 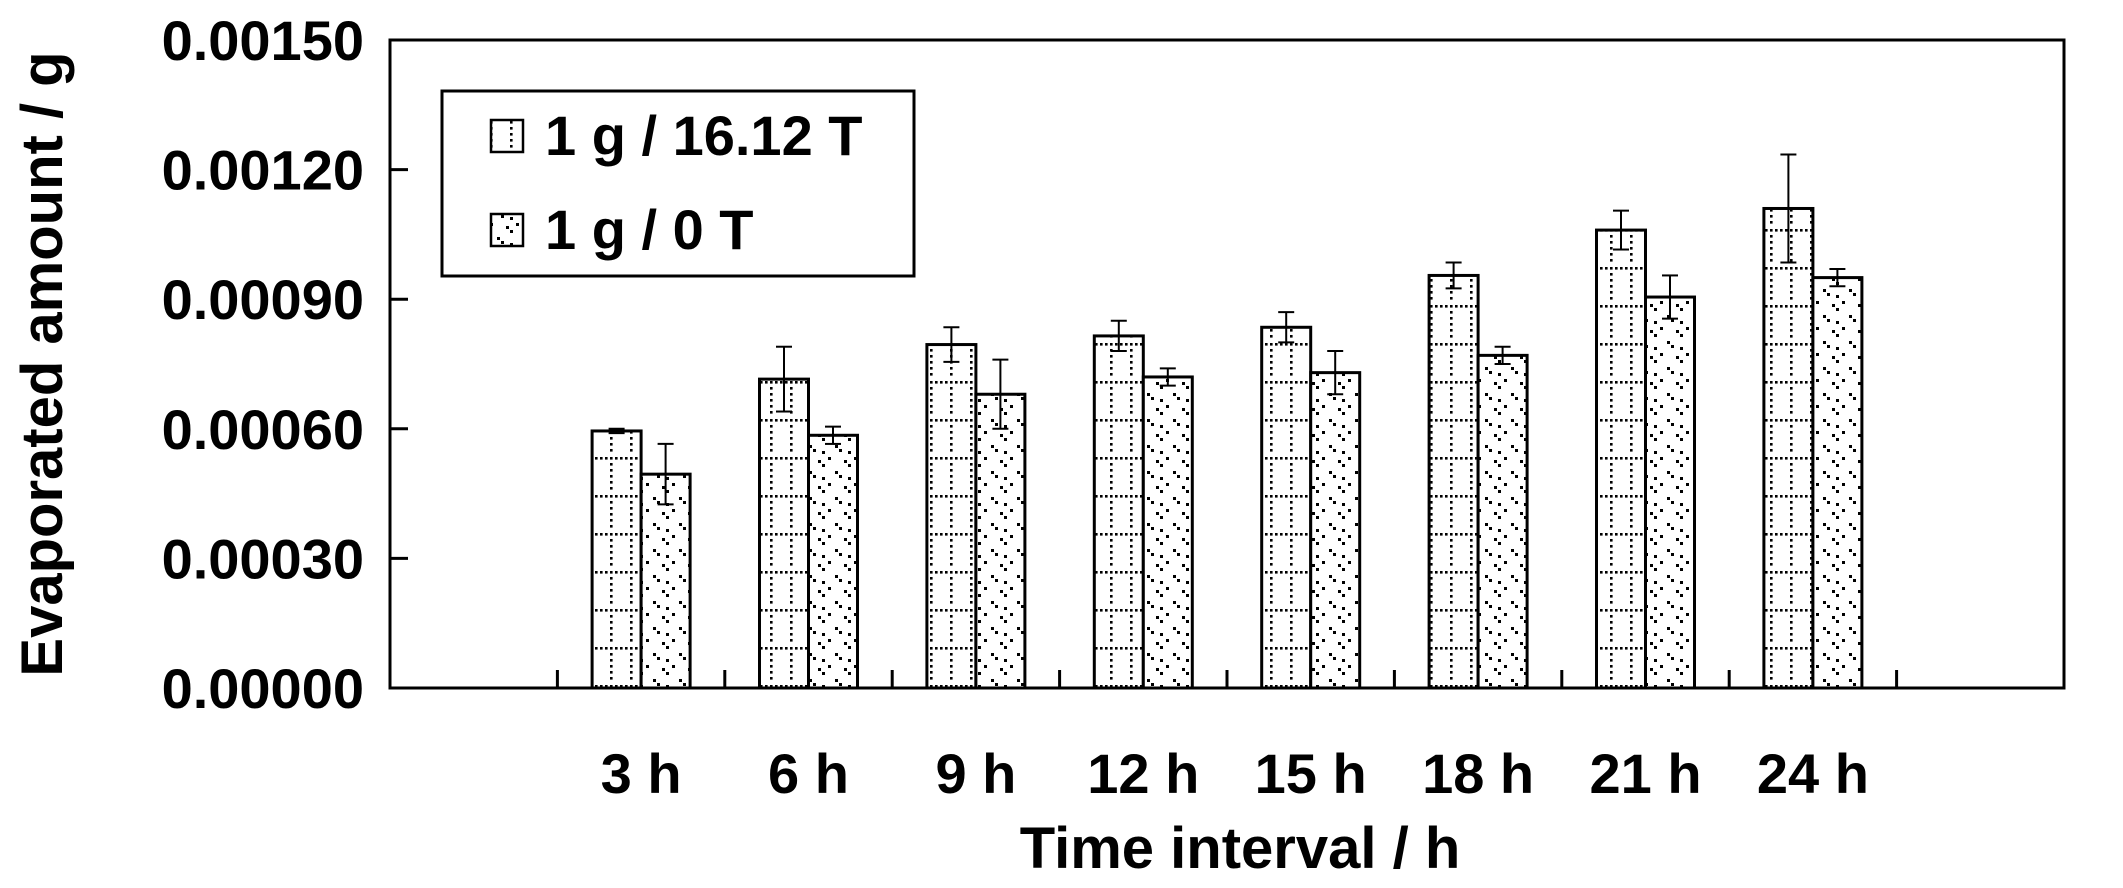 What do you see at coordinates (1837, 483) in the screenshot?
I see `bar-series-2-24h` at bounding box center [1837, 483].